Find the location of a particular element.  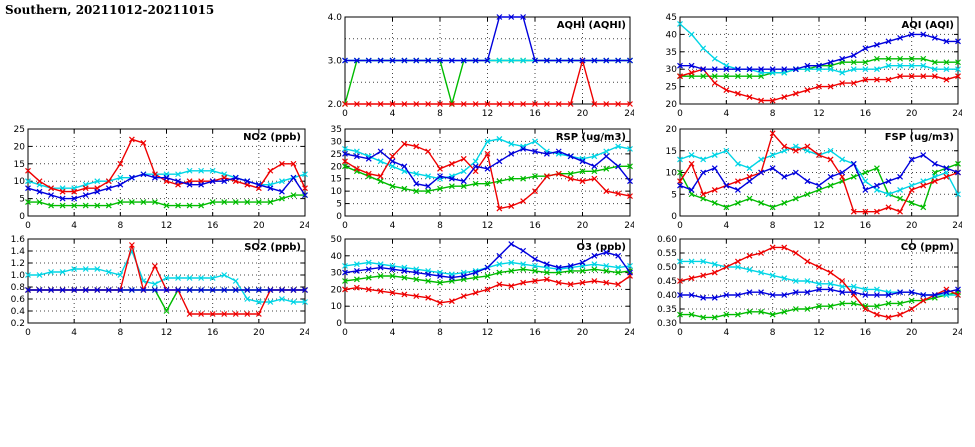

y-tick-label: 0.35 is located at coordinates (667, 310).